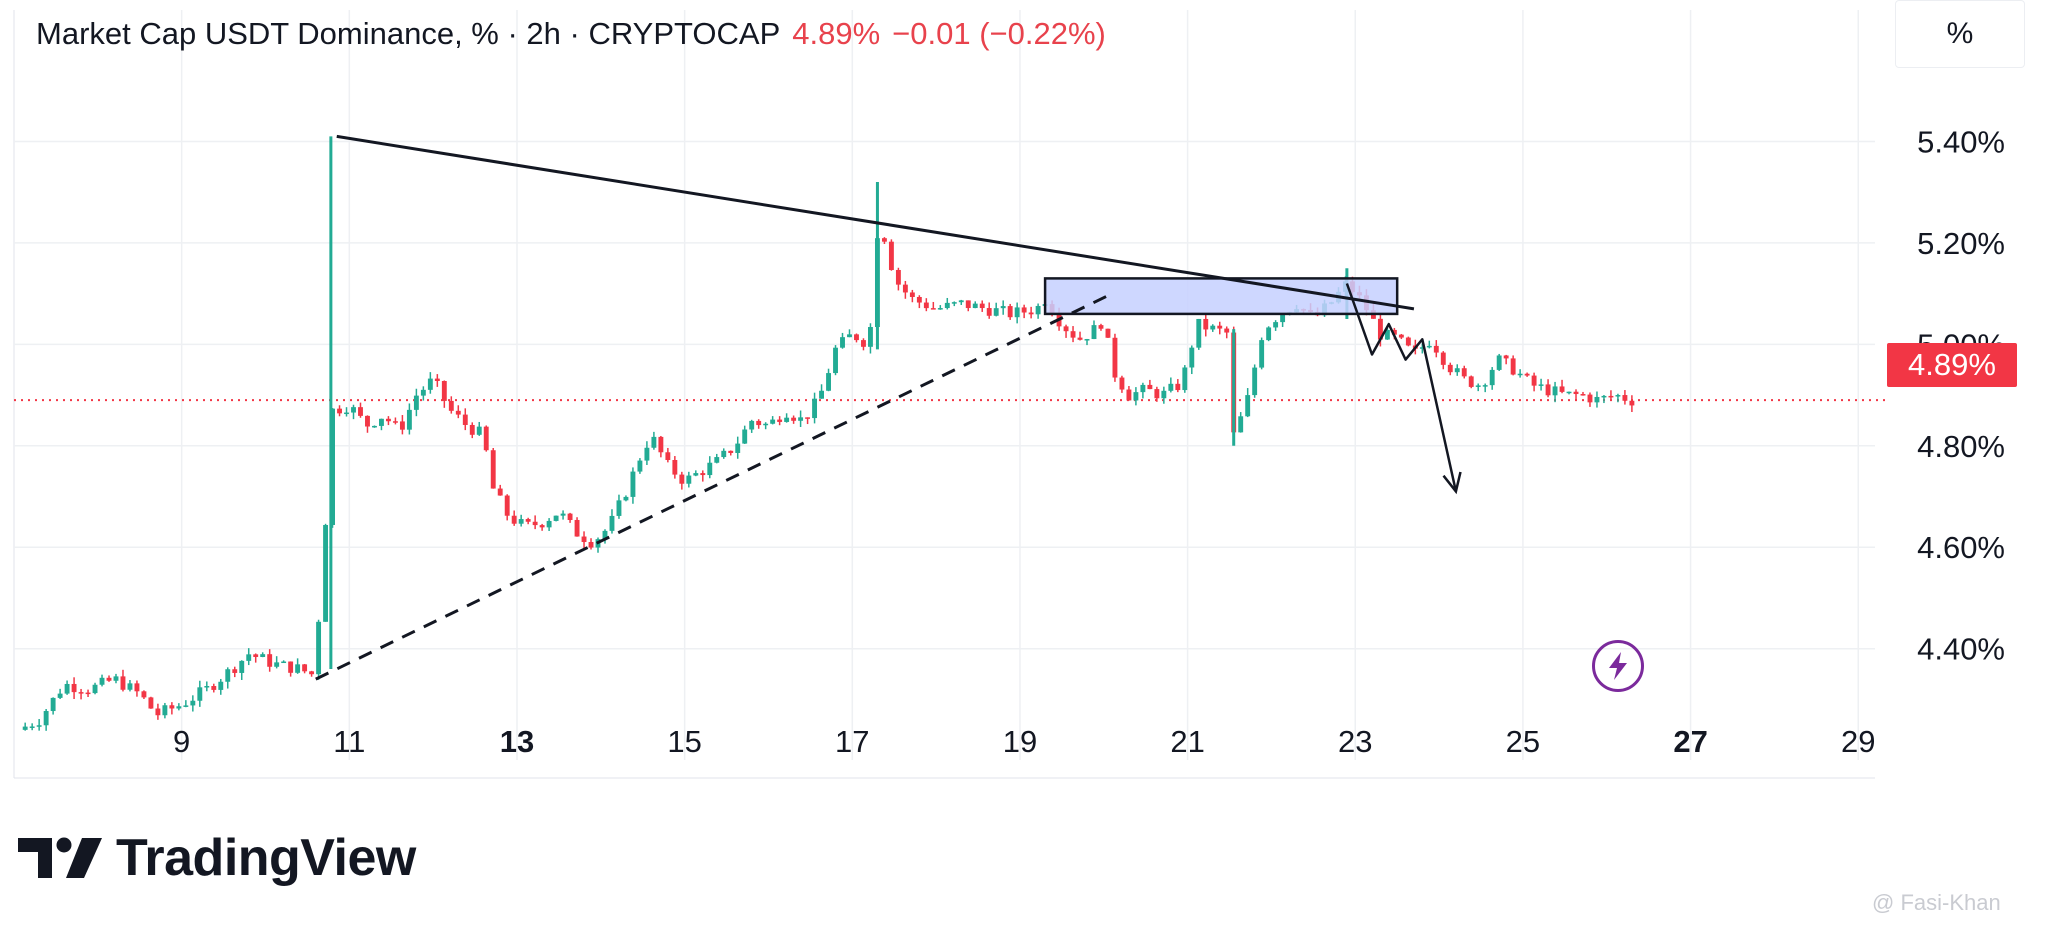 Image resolution: width=2048 pixels, height=931 pixels. I want to click on x-tick-label: 15, so click(684, 741).